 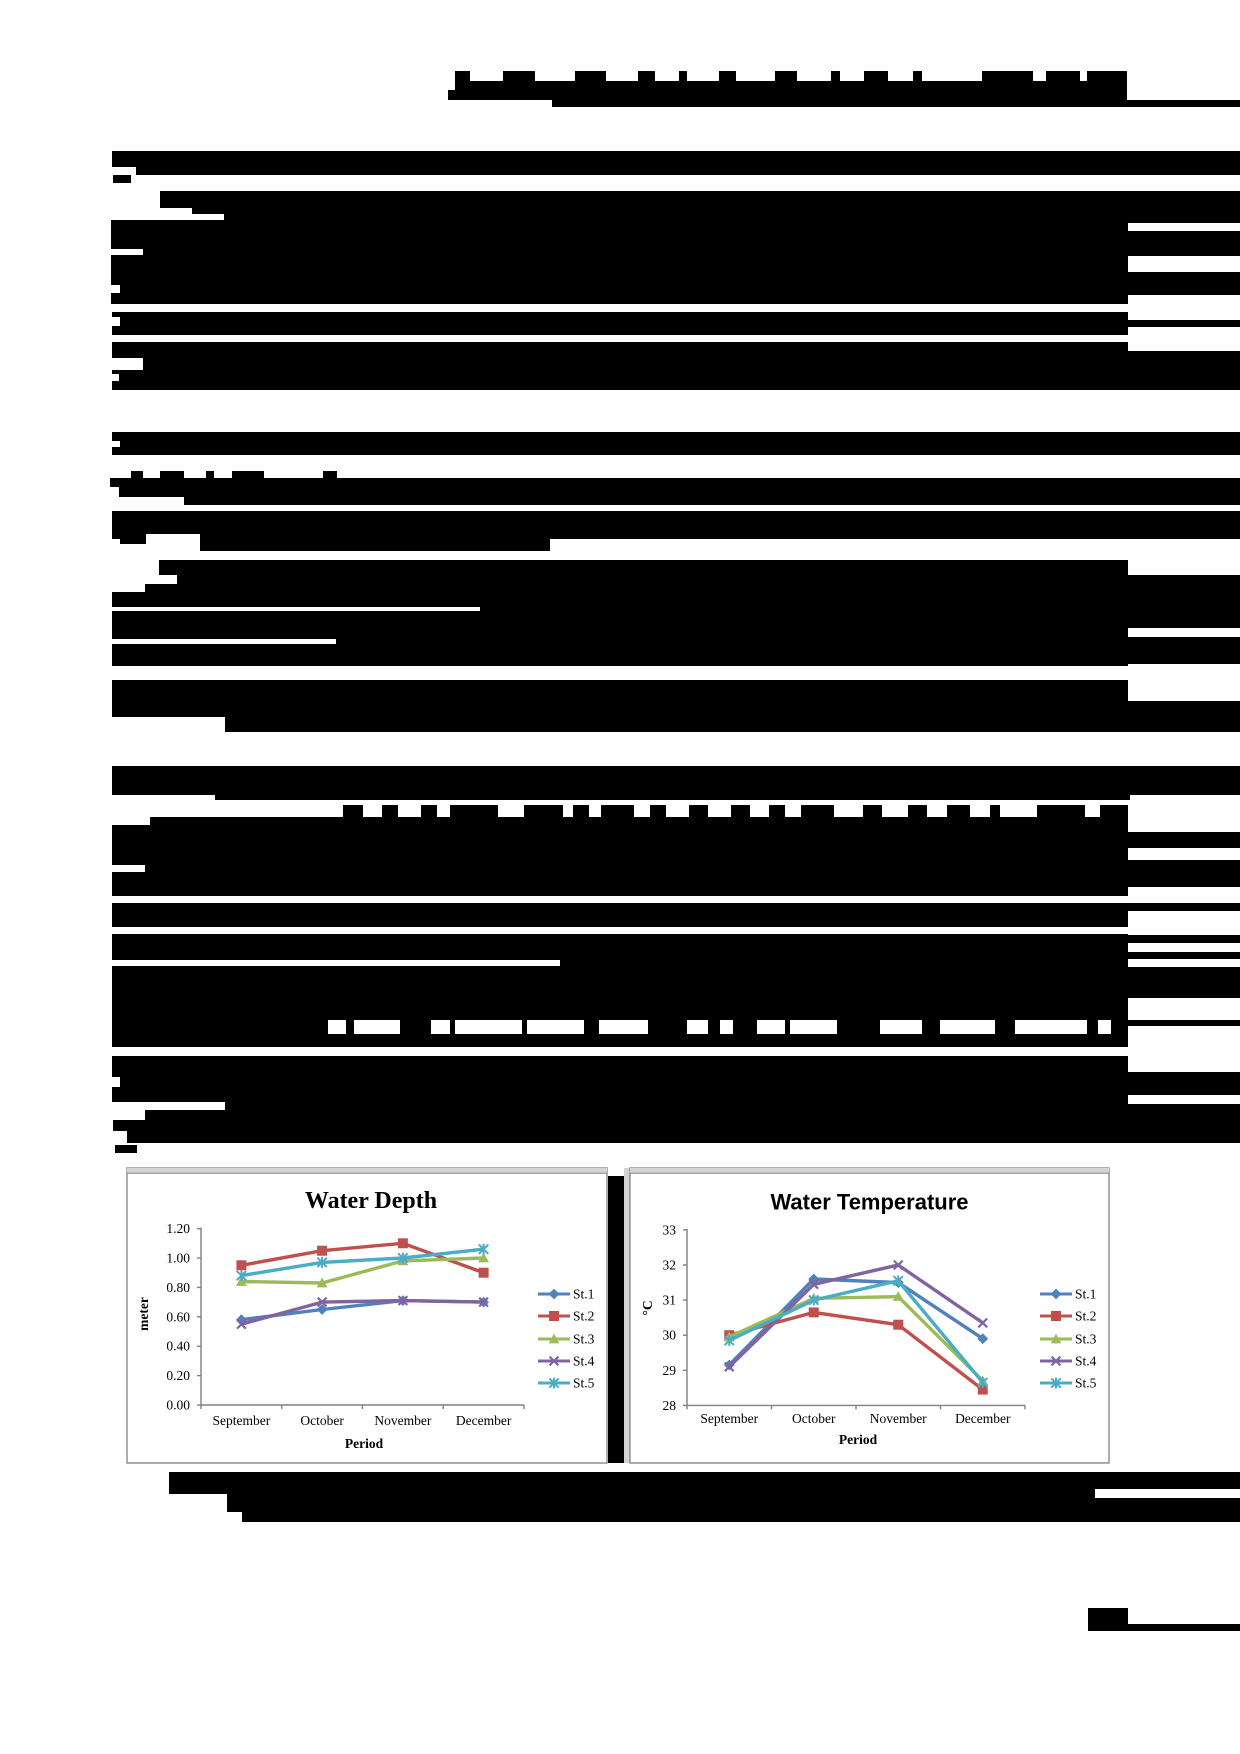 I want to click on svg-text: 33, so click(x=670, y=1229).